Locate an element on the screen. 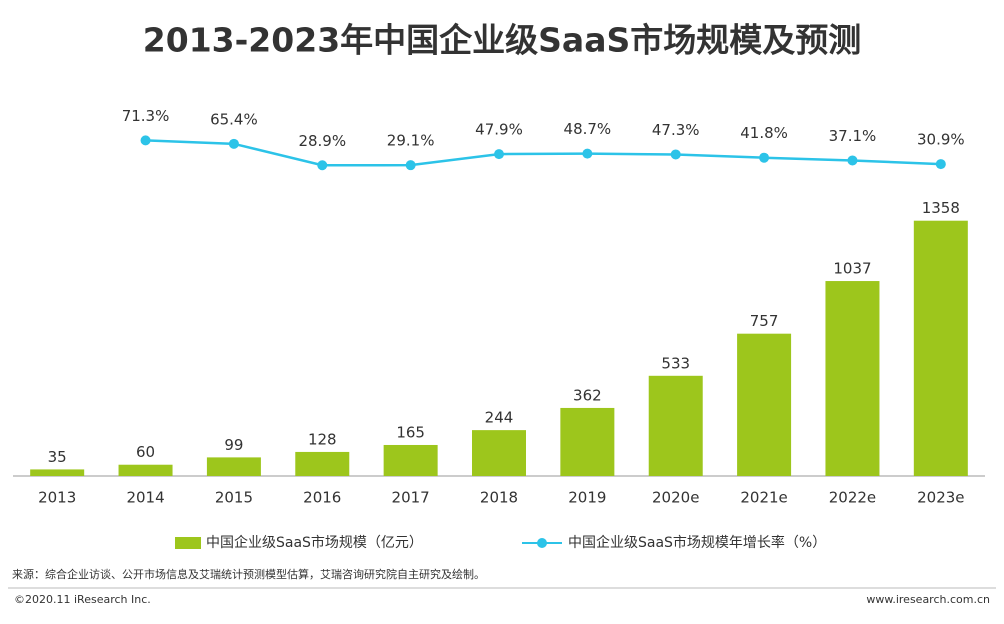  line-value-label: 48.7% is located at coordinates (588, 129).